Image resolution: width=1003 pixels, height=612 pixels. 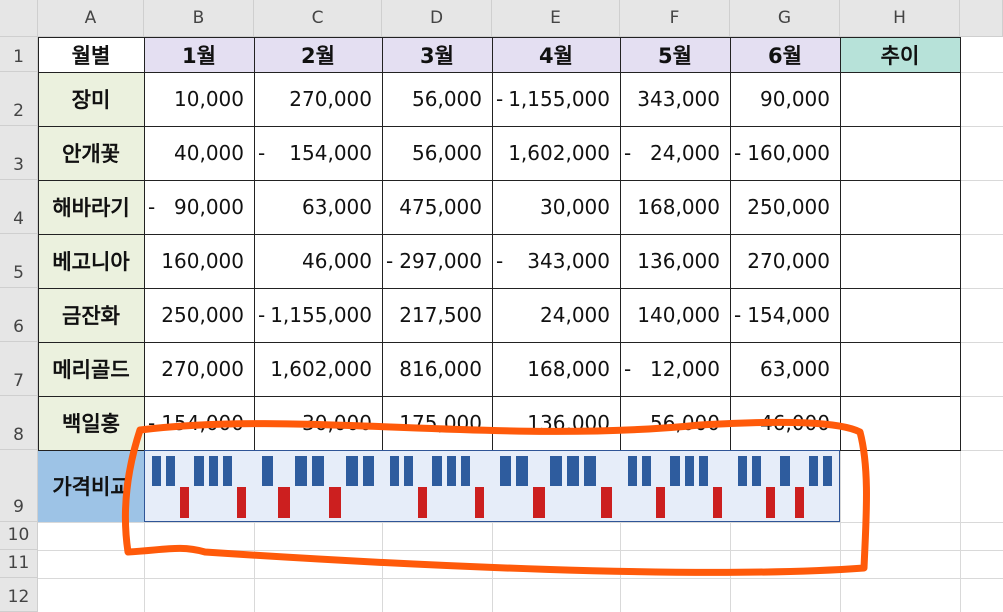 I want to click on row-header-9: 9, so click(x=19, y=486).